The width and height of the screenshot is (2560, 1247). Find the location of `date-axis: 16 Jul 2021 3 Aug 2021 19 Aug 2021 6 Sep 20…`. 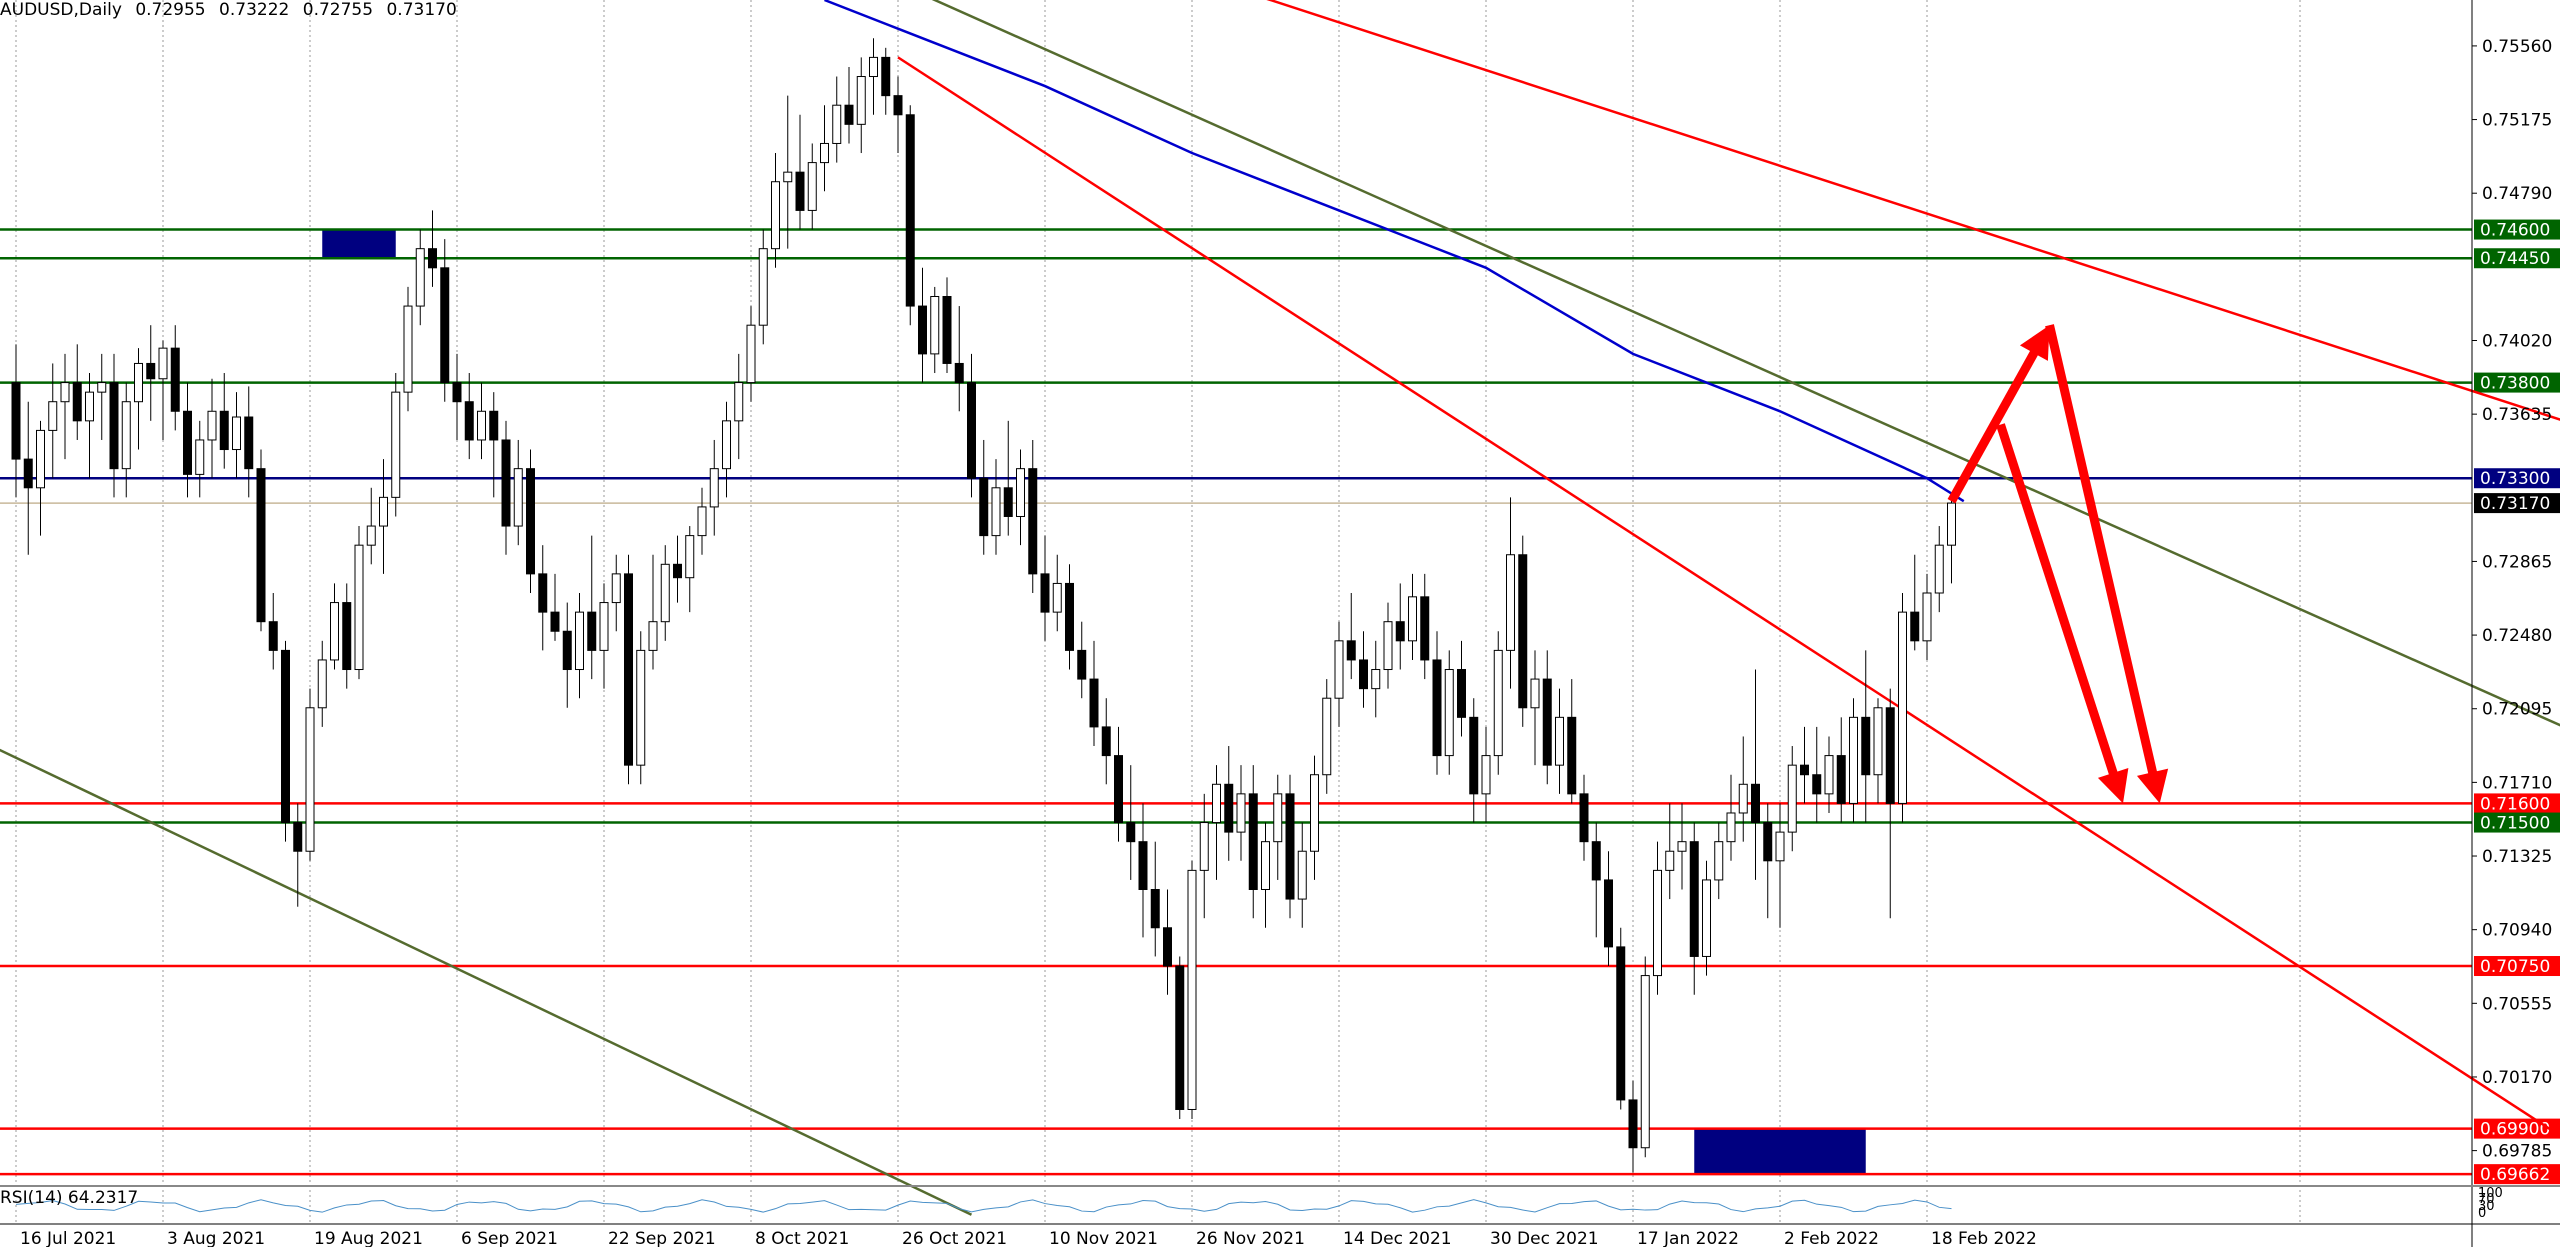

date-axis: 16 Jul 2021 3 Aug 2021 19 Aug 2021 6 Sep 20… is located at coordinates (1028, 1238).